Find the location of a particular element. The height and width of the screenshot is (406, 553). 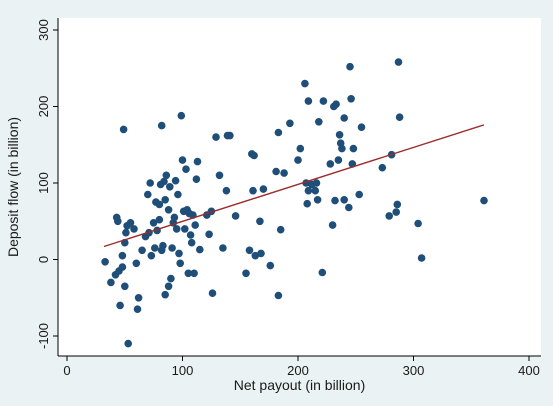

y-tick-label: 200 is located at coordinates (43, 107).